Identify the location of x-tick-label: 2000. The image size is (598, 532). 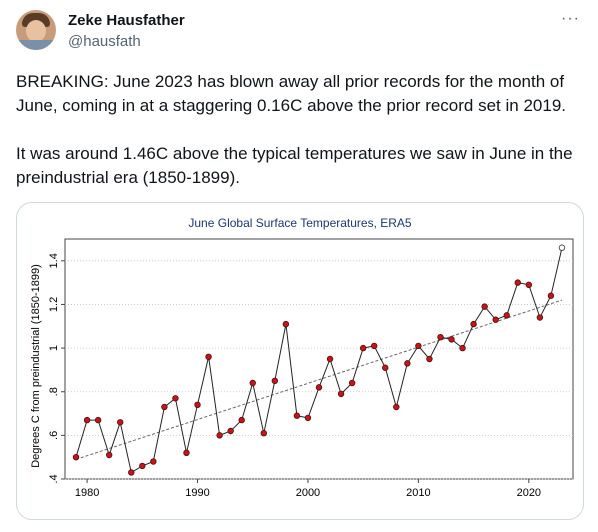
(308, 493).